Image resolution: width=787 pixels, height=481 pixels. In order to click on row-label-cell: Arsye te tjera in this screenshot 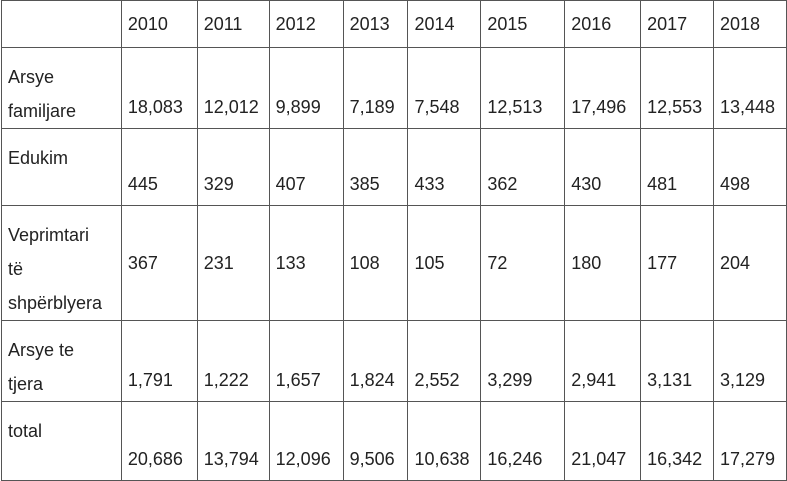, I will do `click(61, 361)`.